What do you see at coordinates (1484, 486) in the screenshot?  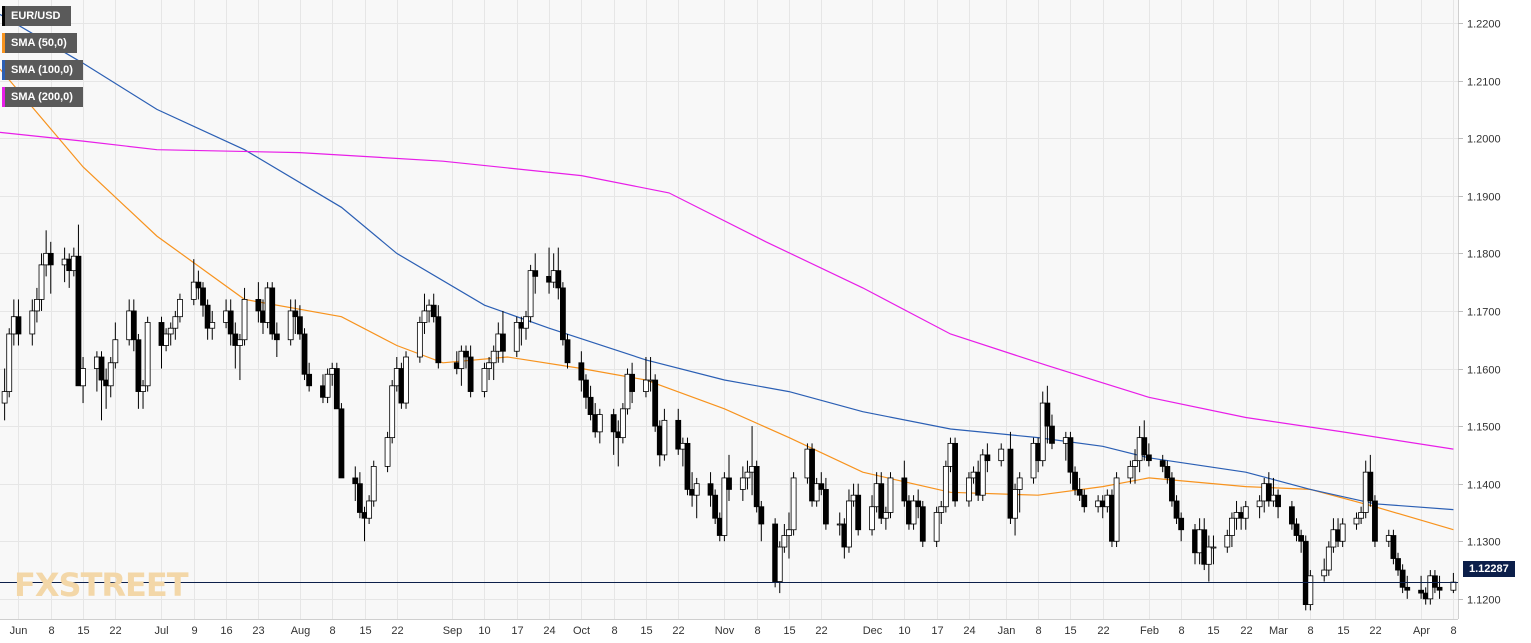 I see `y-tick-label: 1.1400` at bounding box center [1484, 486].